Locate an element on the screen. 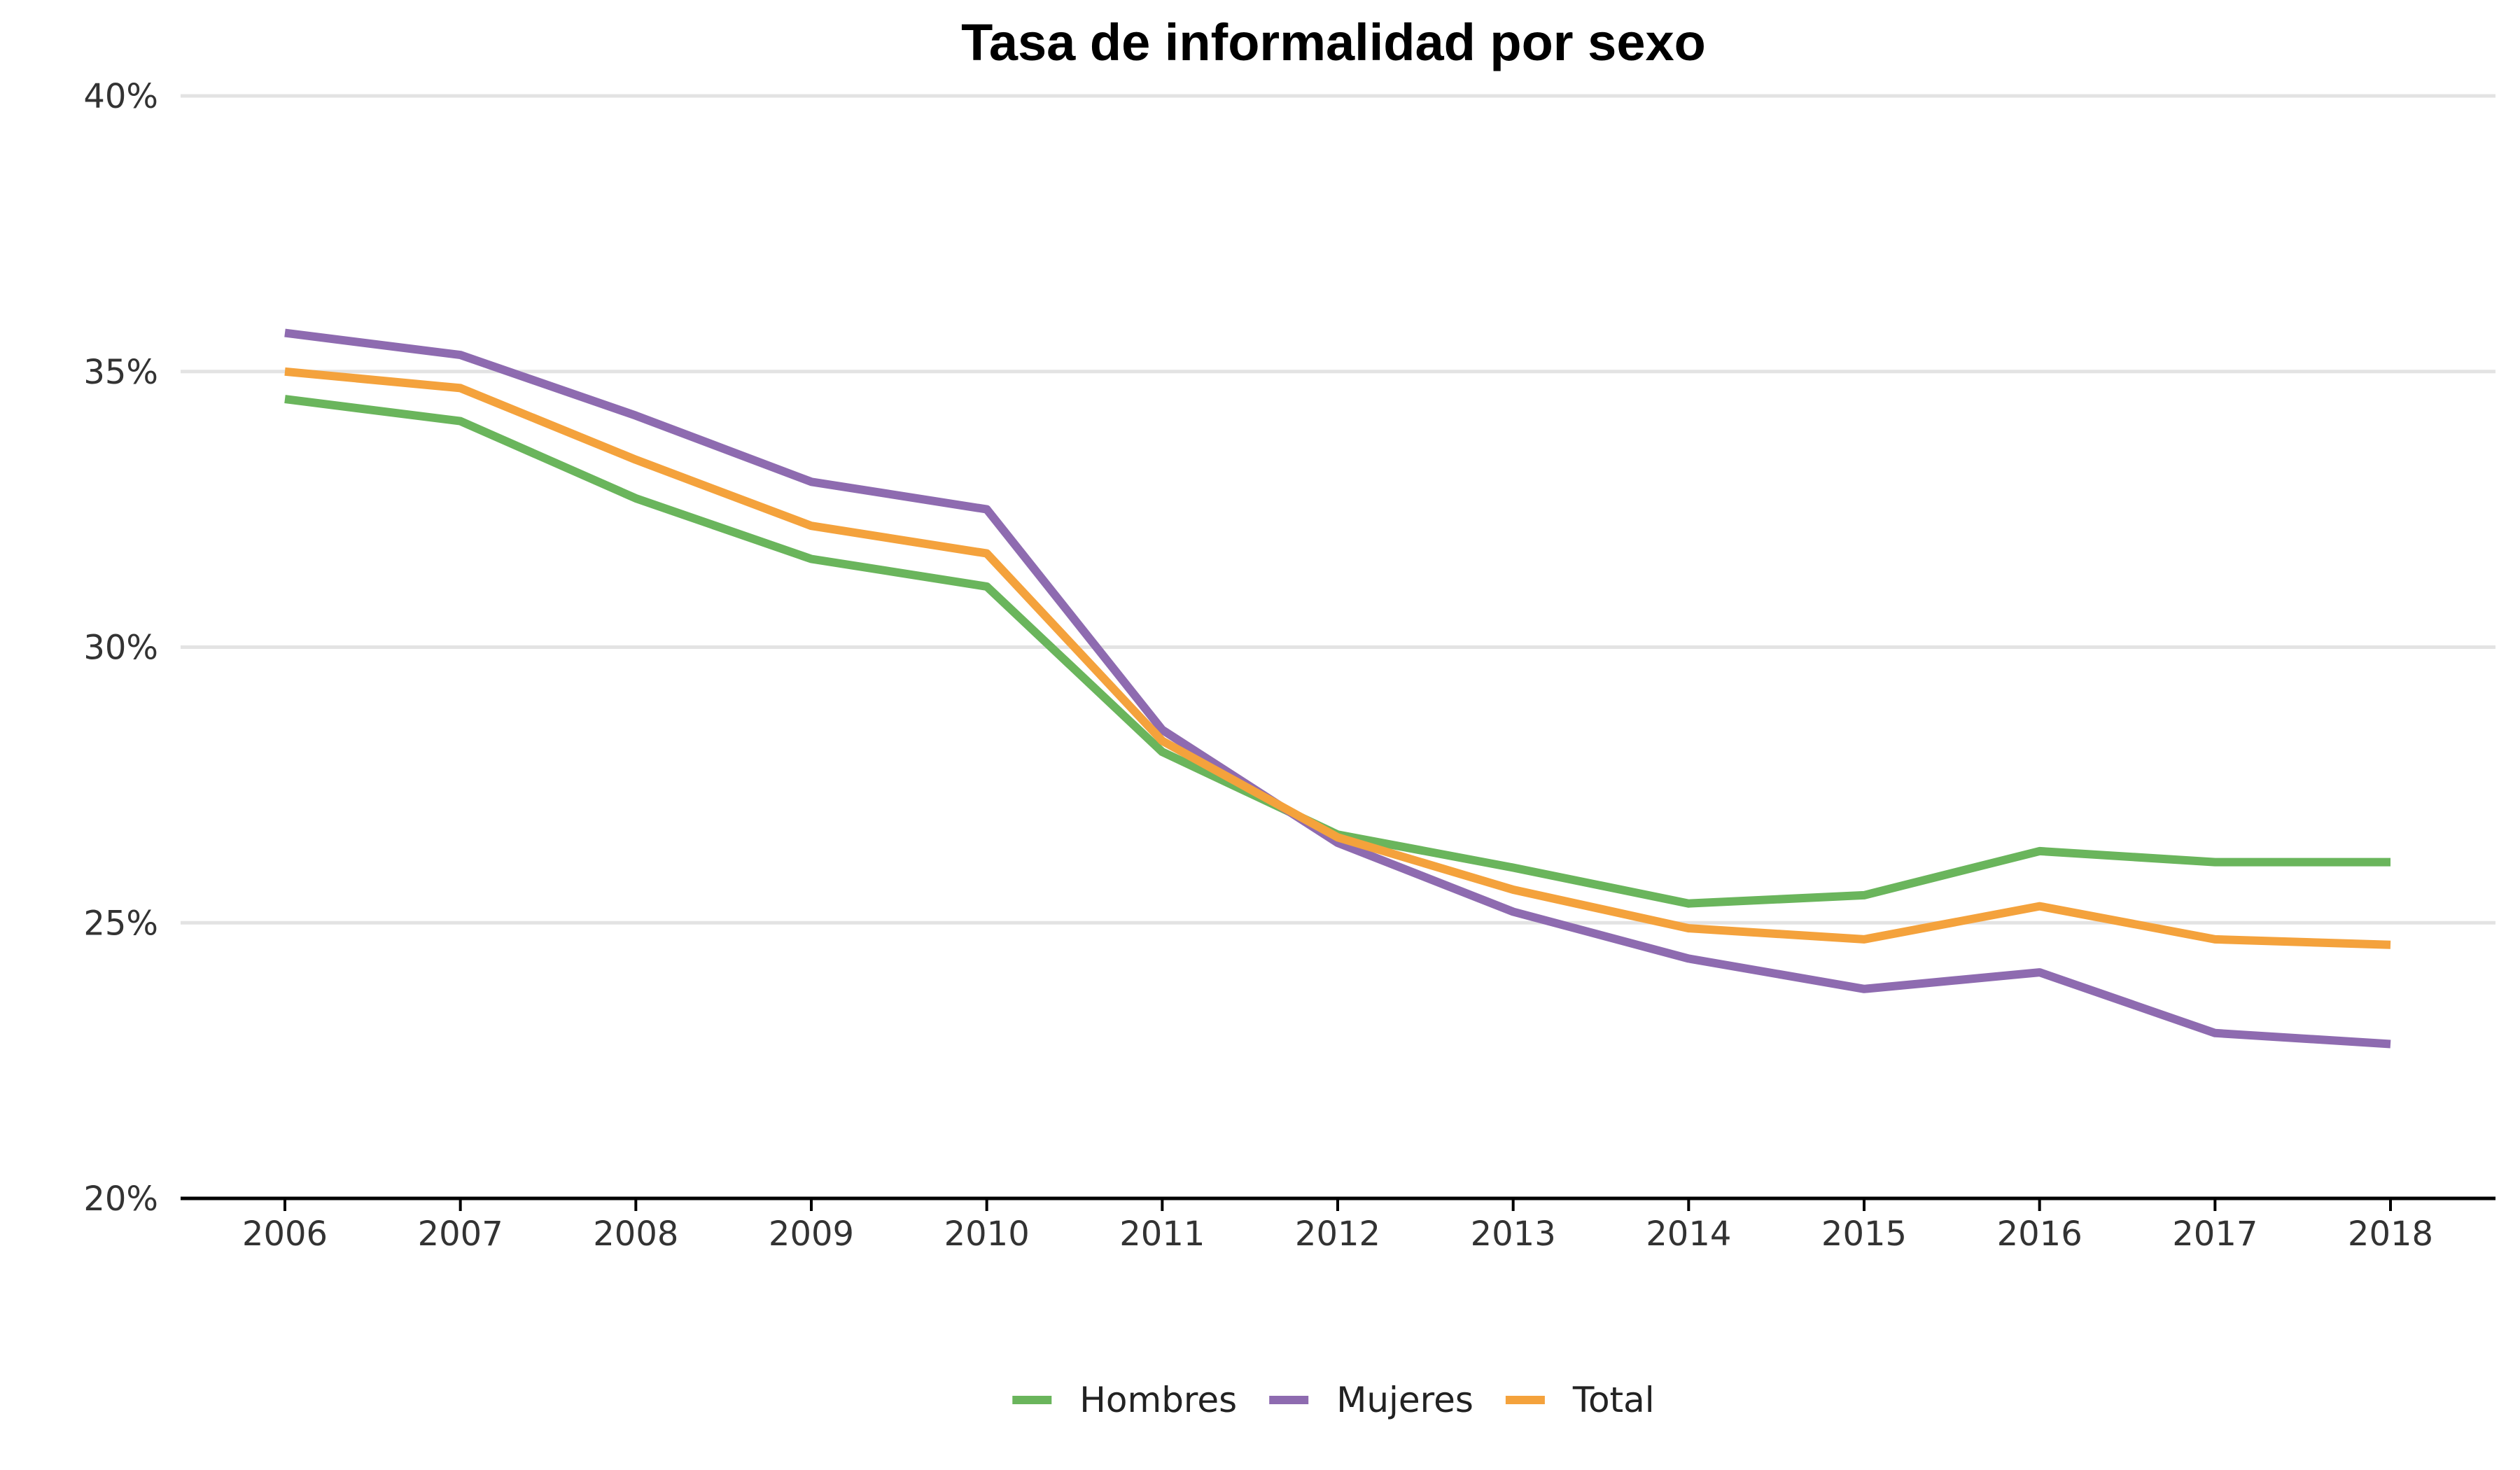 This screenshot has width=2520, height=1470. legend: Hombres Mujeres Total is located at coordinates (1333, 1400).